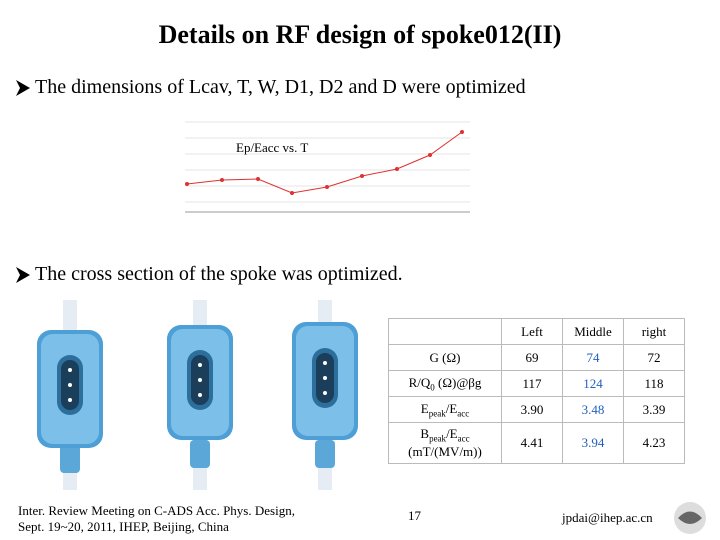 This screenshot has height=540, width=720. What do you see at coordinates (419, 382) in the screenshot?
I see `label-part: R/Q` at bounding box center [419, 382].